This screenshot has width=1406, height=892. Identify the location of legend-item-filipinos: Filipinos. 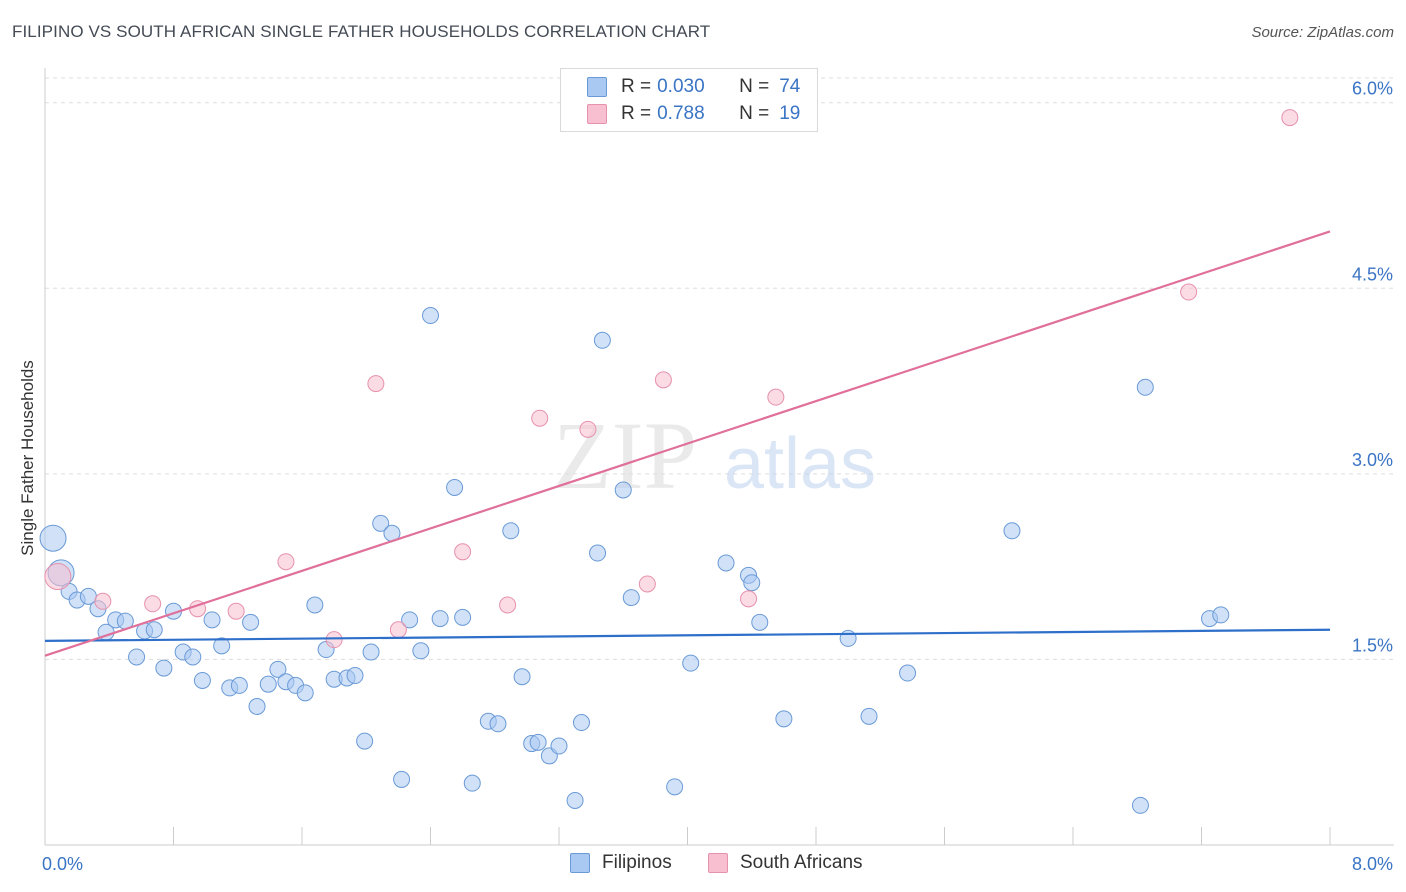
(621, 863).